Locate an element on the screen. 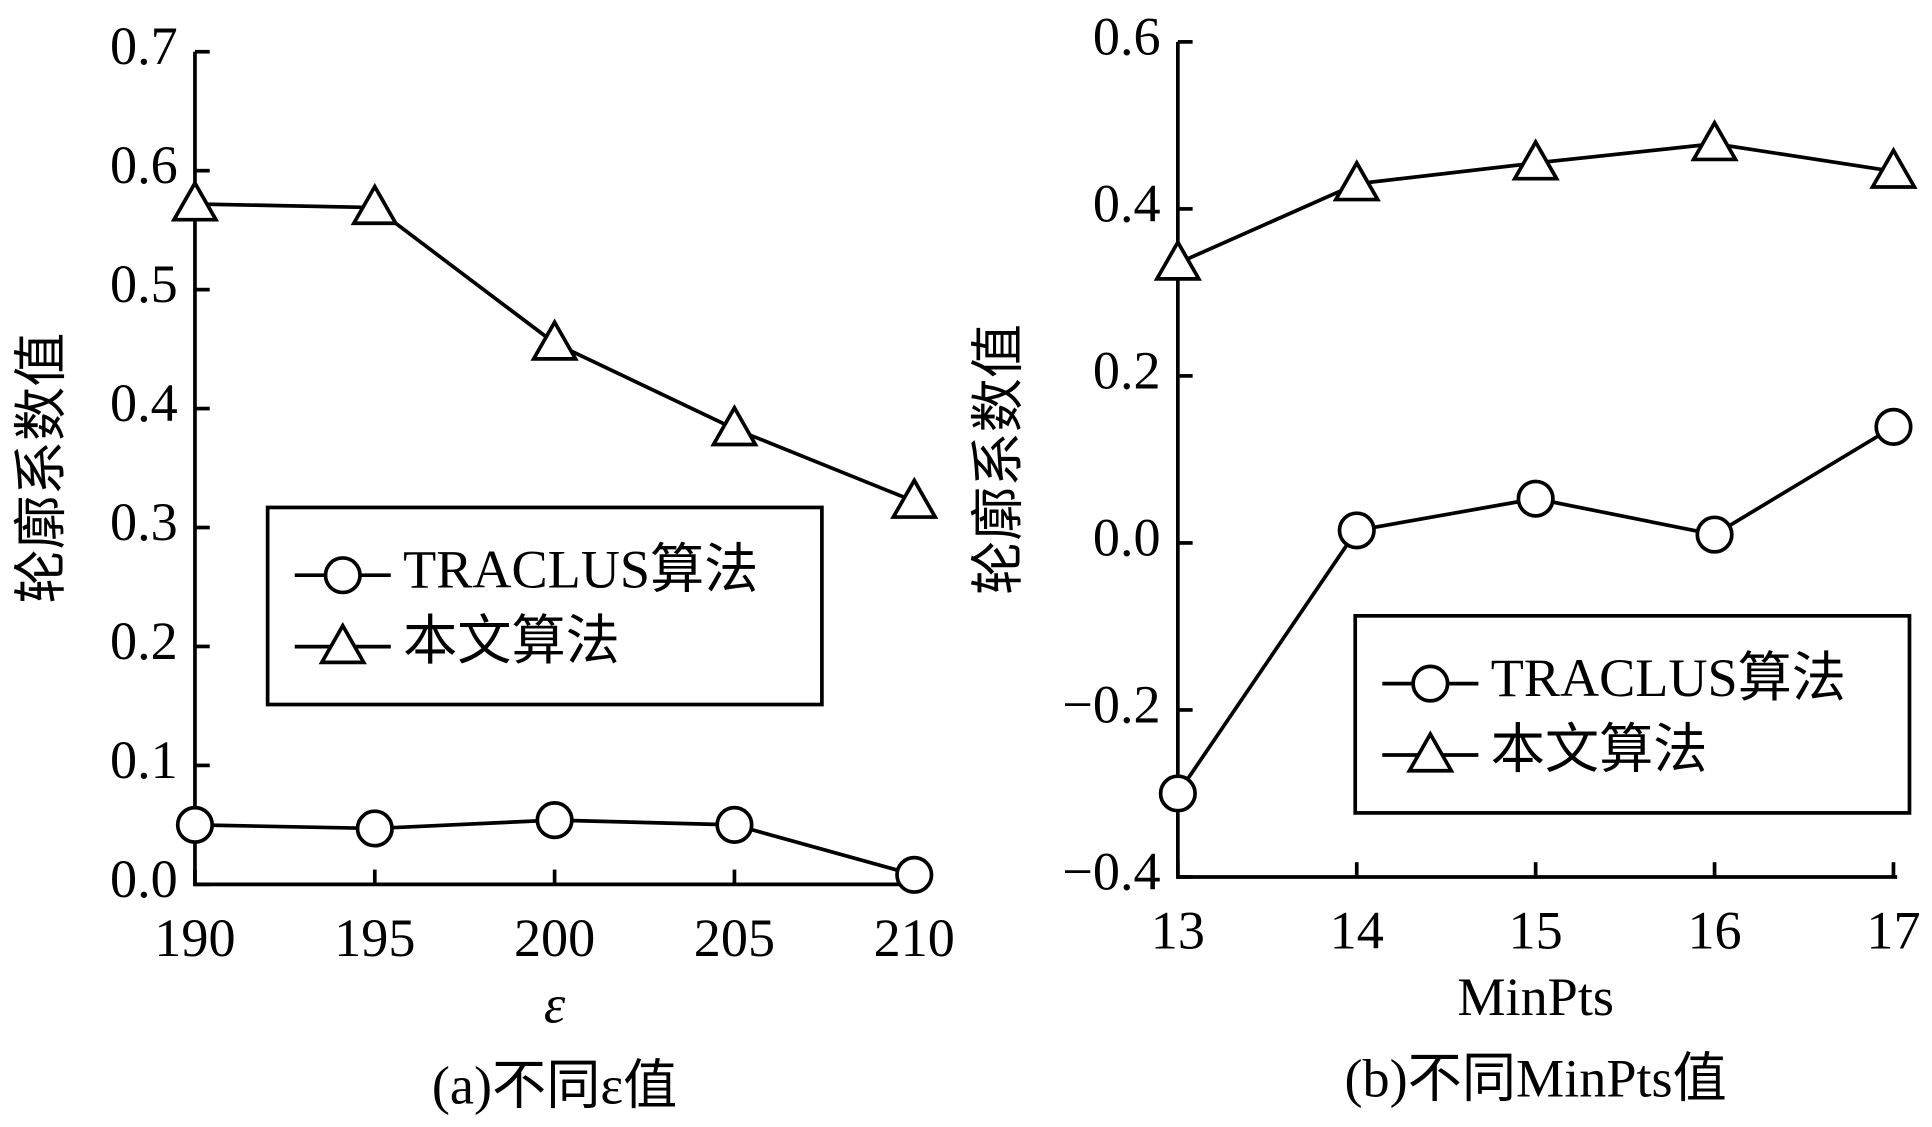 The image size is (1932, 1127). y-tick-label: 0.5 is located at coordinates (144, 284).